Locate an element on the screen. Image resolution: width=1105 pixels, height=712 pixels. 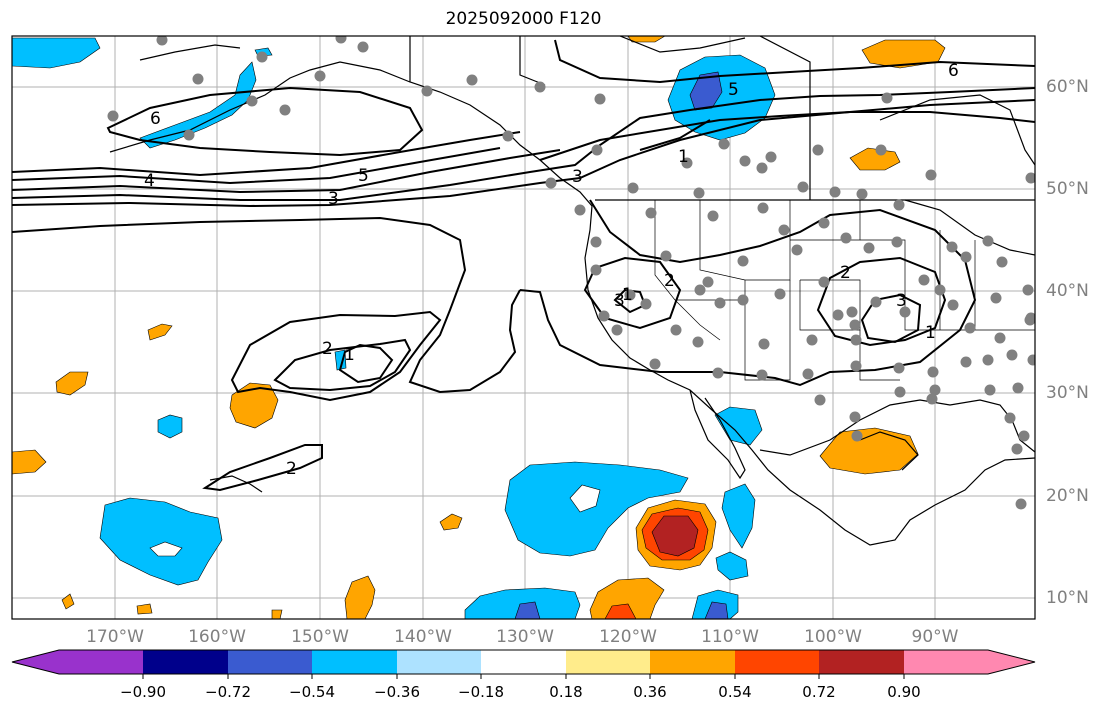
colorbar-tick-label: 0.36 is located at coordinates (650, 692).